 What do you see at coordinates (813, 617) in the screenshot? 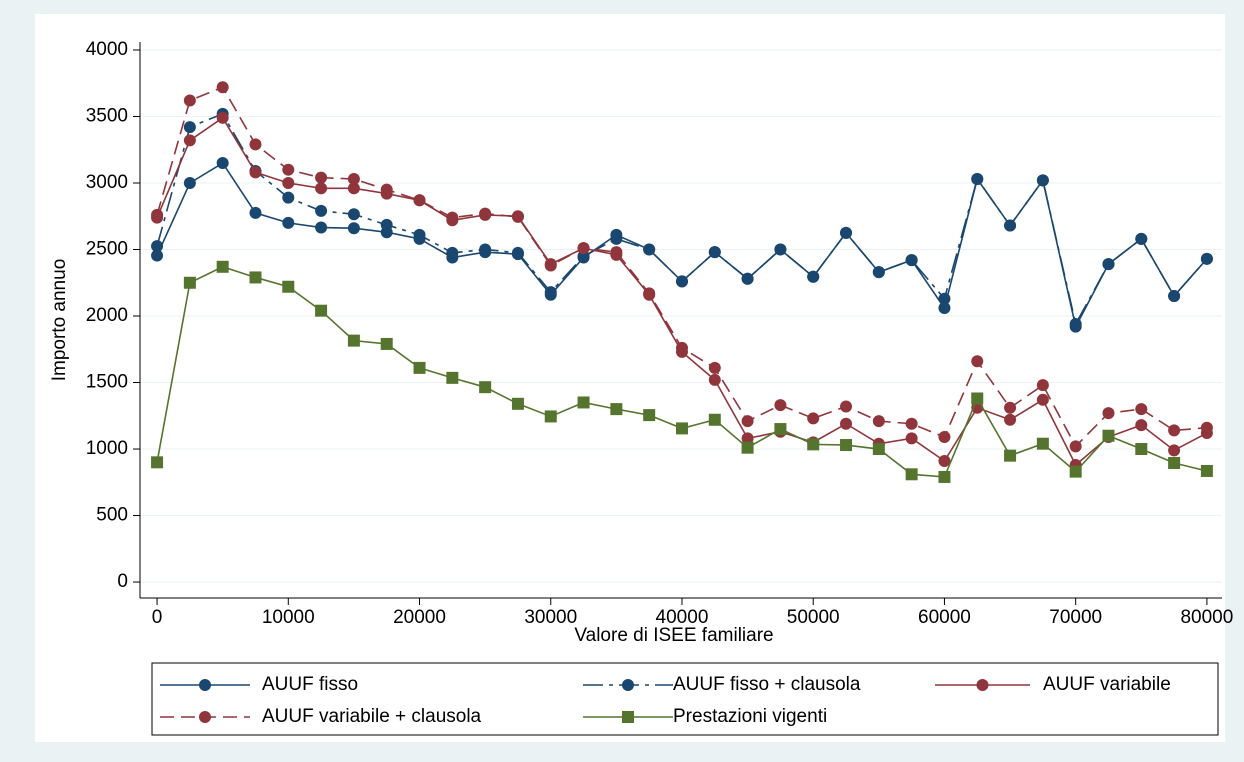
I see `x-tick-label: 50000` at bounding box center [813, 617].